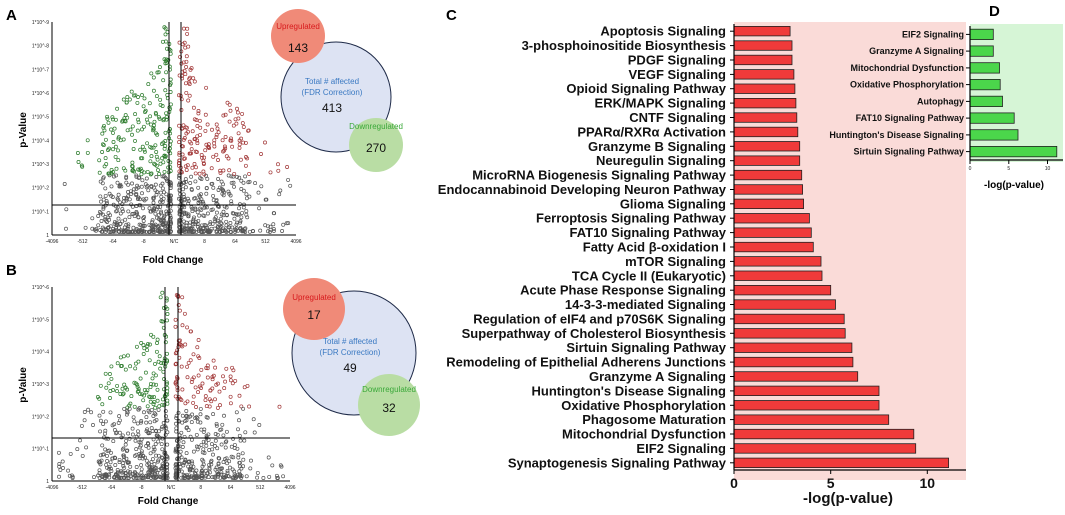 Image resolution: width=1065 pixels, height=515 pixels. I want to click on y-tick-label: 1*10^-5, so click(40, 320).